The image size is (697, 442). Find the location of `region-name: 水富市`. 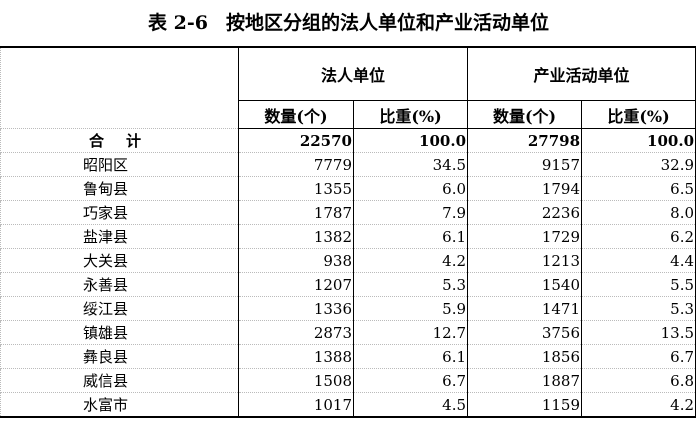

region-name: 水富市 is located at coordinates (119, 405).